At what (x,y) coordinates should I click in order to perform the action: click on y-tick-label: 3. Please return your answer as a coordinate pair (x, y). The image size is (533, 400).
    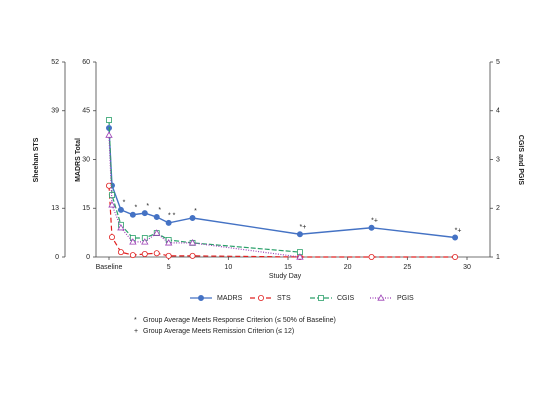
    Looking at the image, I should click on (498, 159).